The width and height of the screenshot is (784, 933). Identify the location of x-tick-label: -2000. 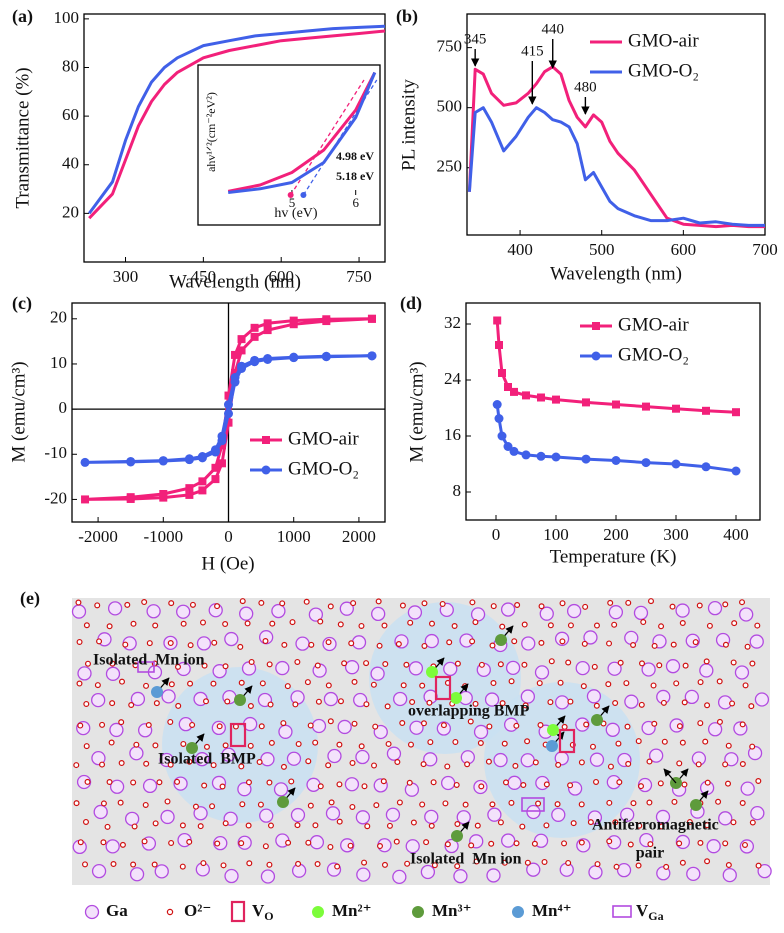
(98, 536).